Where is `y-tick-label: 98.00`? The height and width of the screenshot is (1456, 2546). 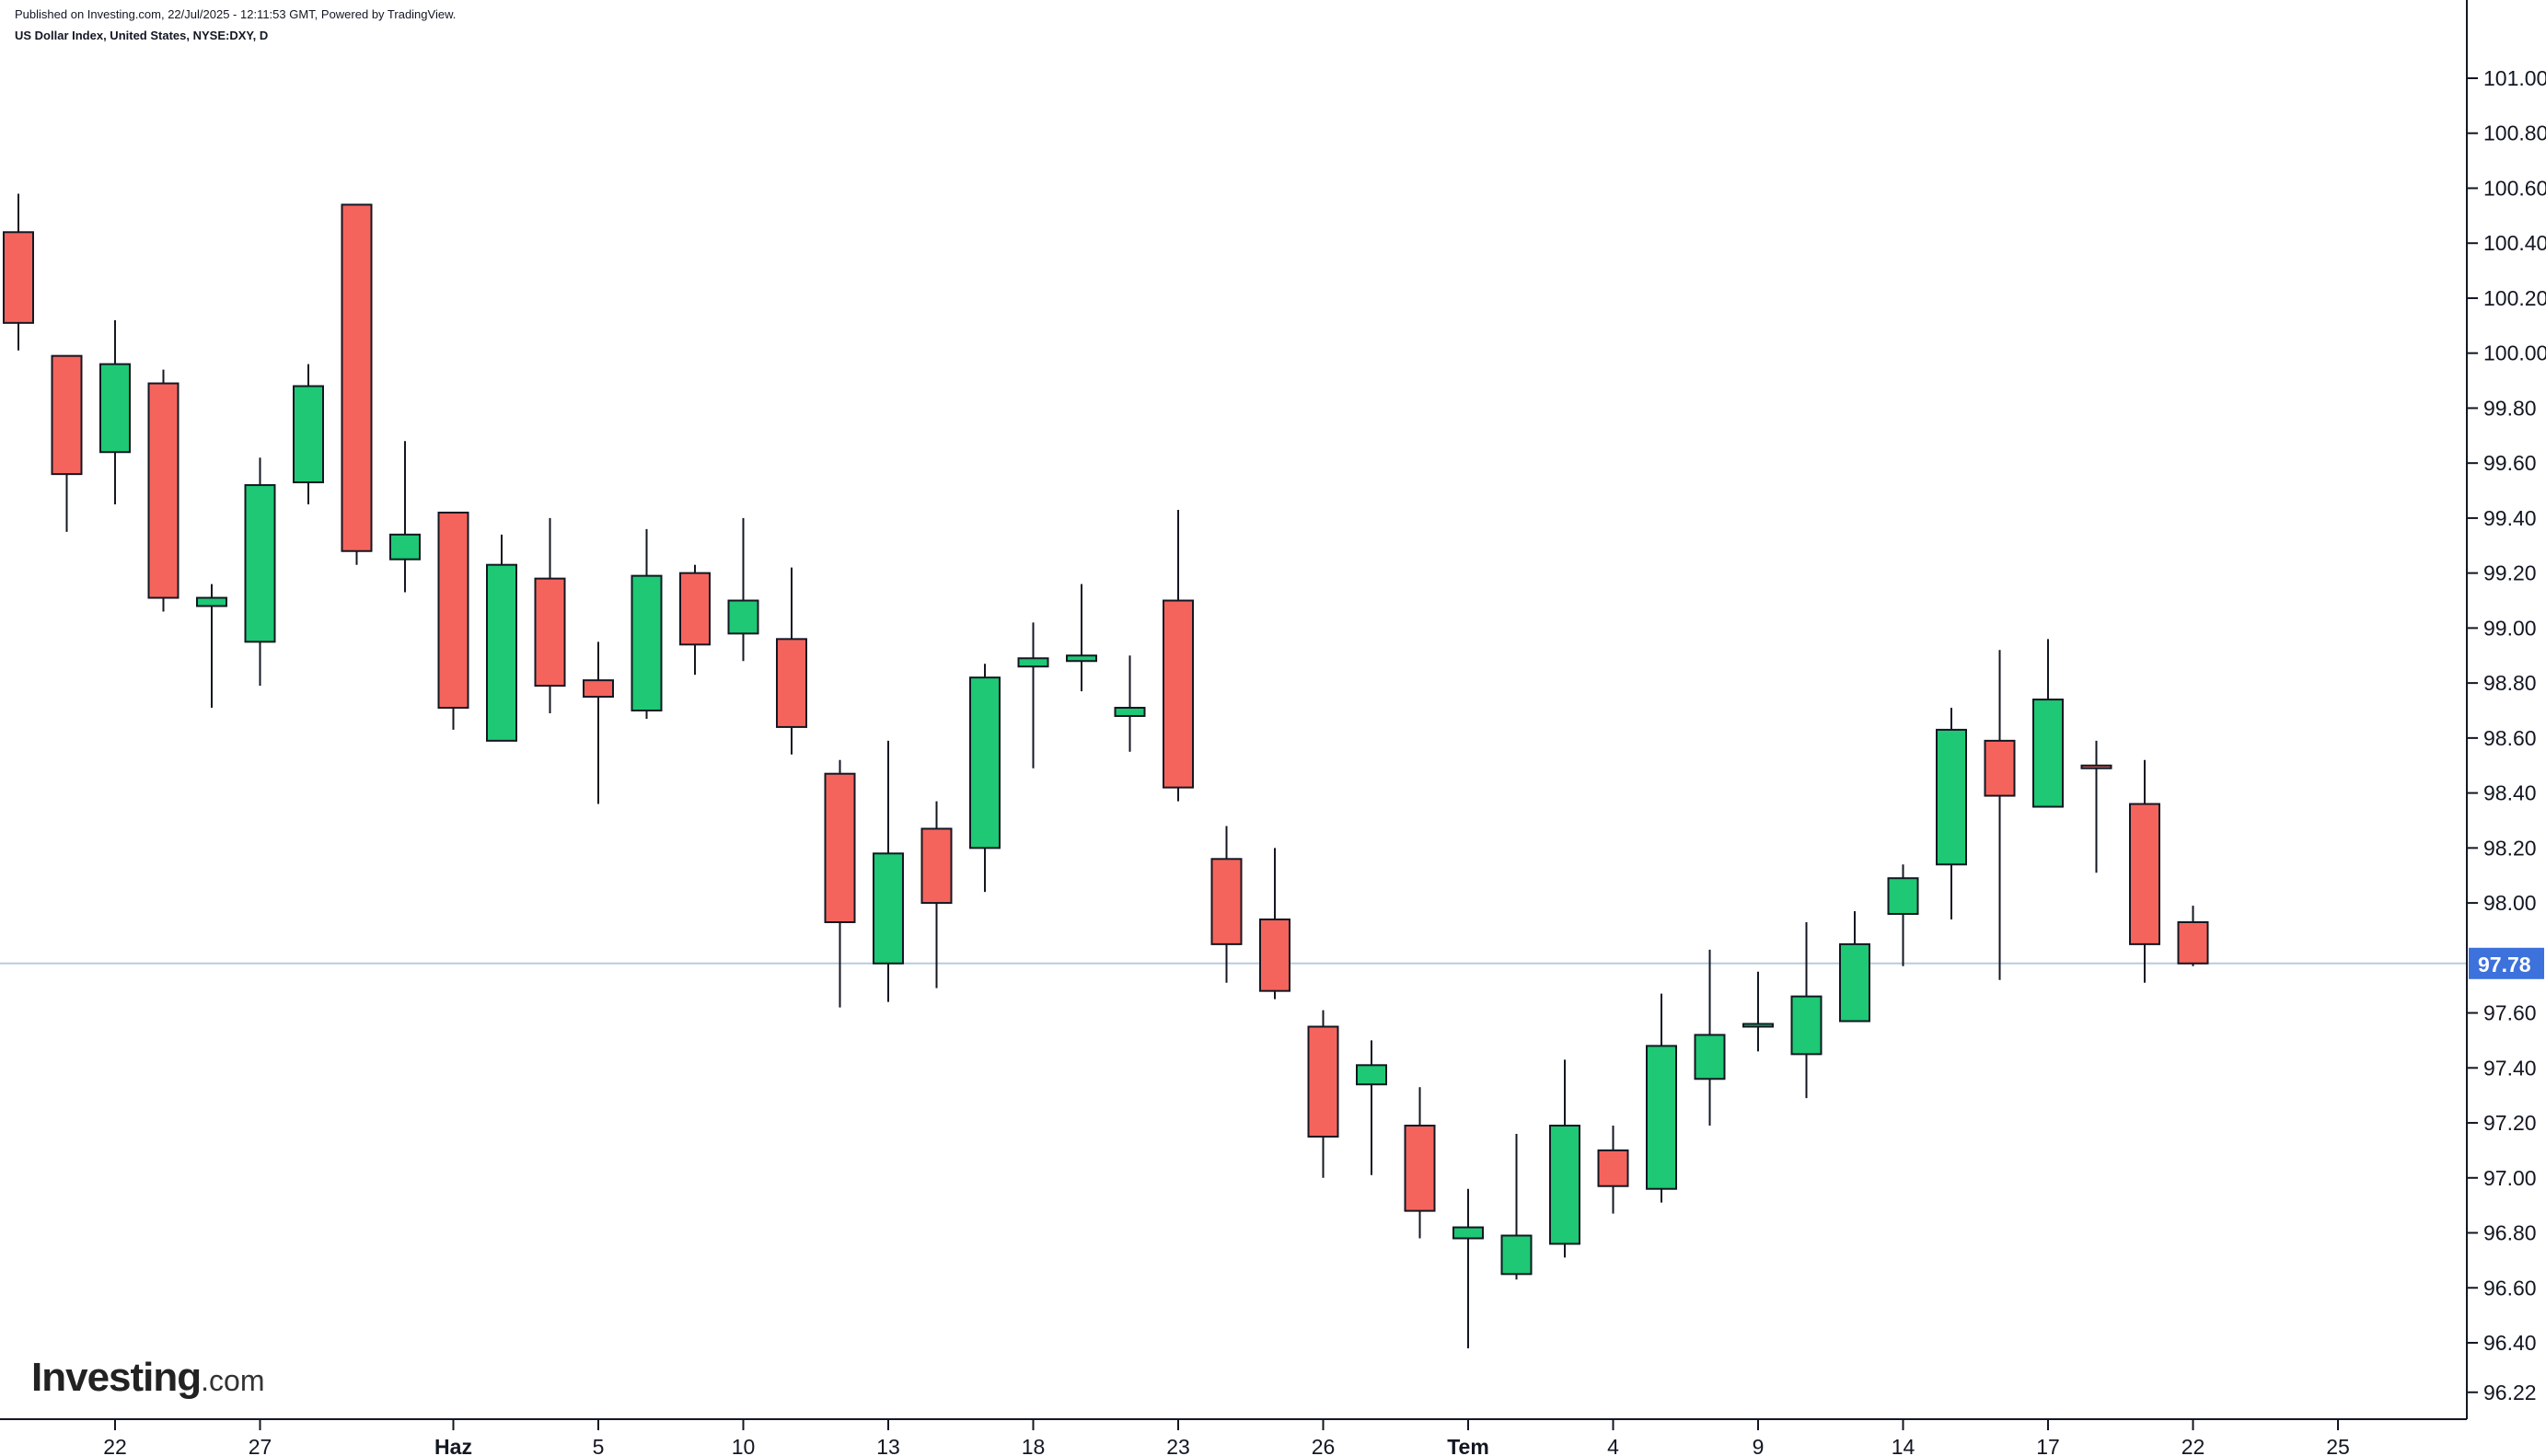
y-tick-label: 98.00 is located at coordinates (2510, 903).